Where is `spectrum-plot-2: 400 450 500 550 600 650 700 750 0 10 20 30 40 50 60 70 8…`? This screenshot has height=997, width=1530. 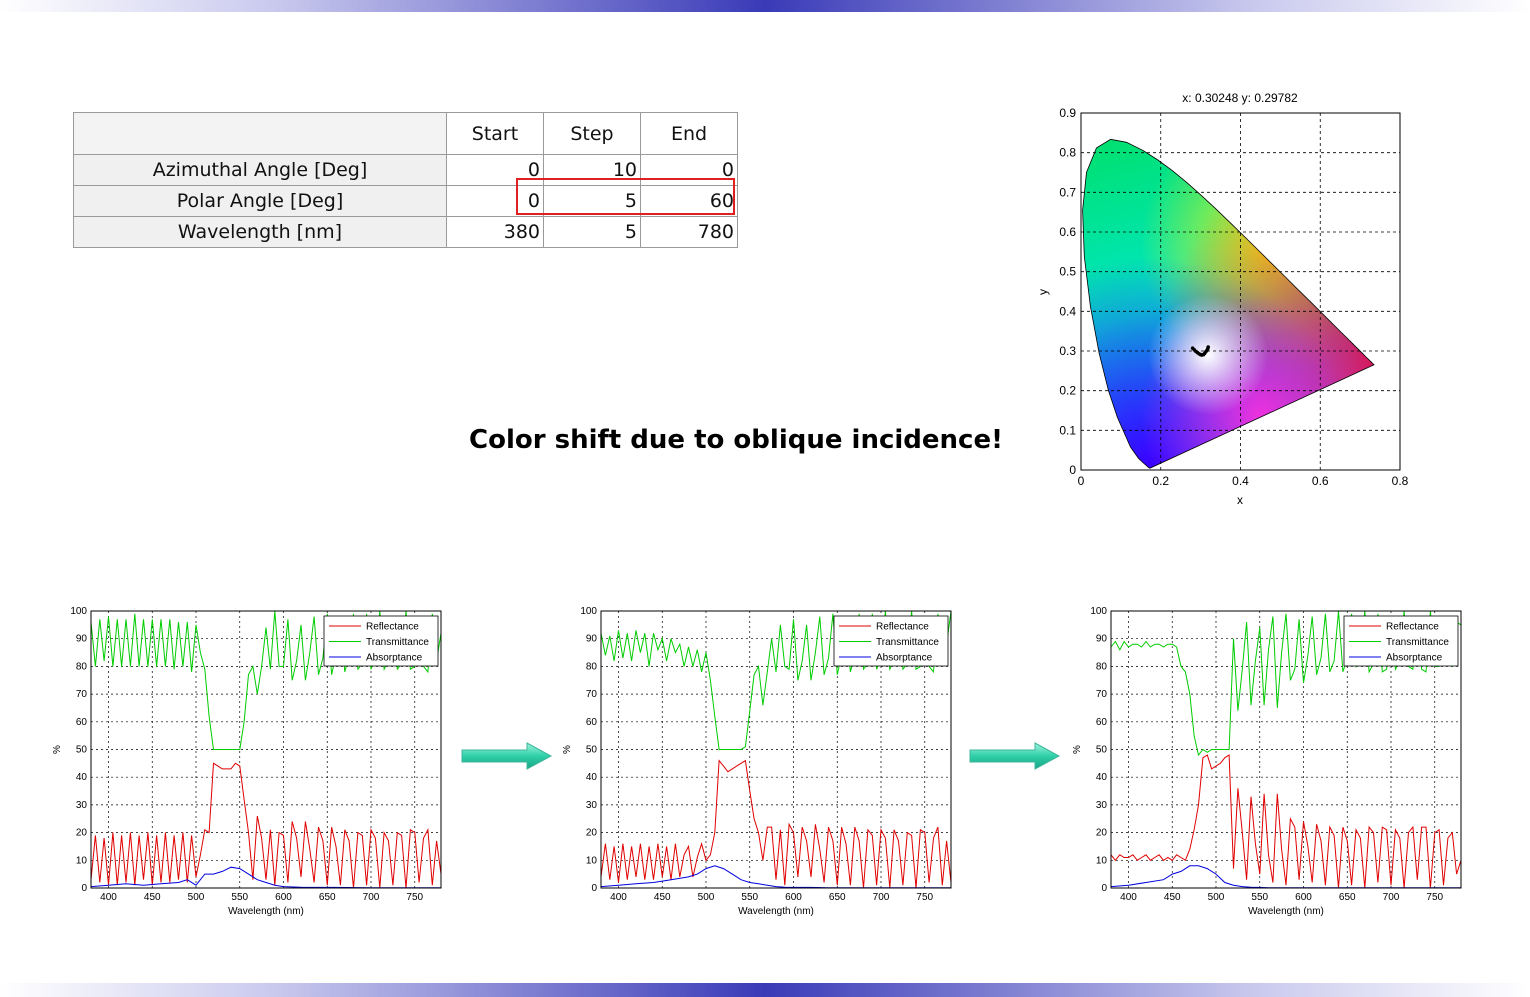
spectrum-plot-2: 400 450 500 550 600 650 700 750 0 10 20 30 40 50 60 70 8… is located at coordinates (757, 761).